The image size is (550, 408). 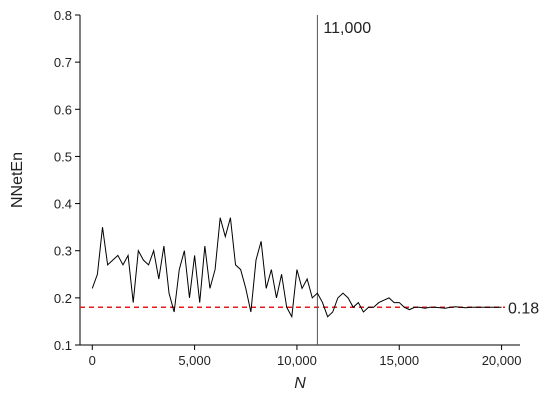 I want to click on x-tick-label: 15,000, so click(x=399, y=360).